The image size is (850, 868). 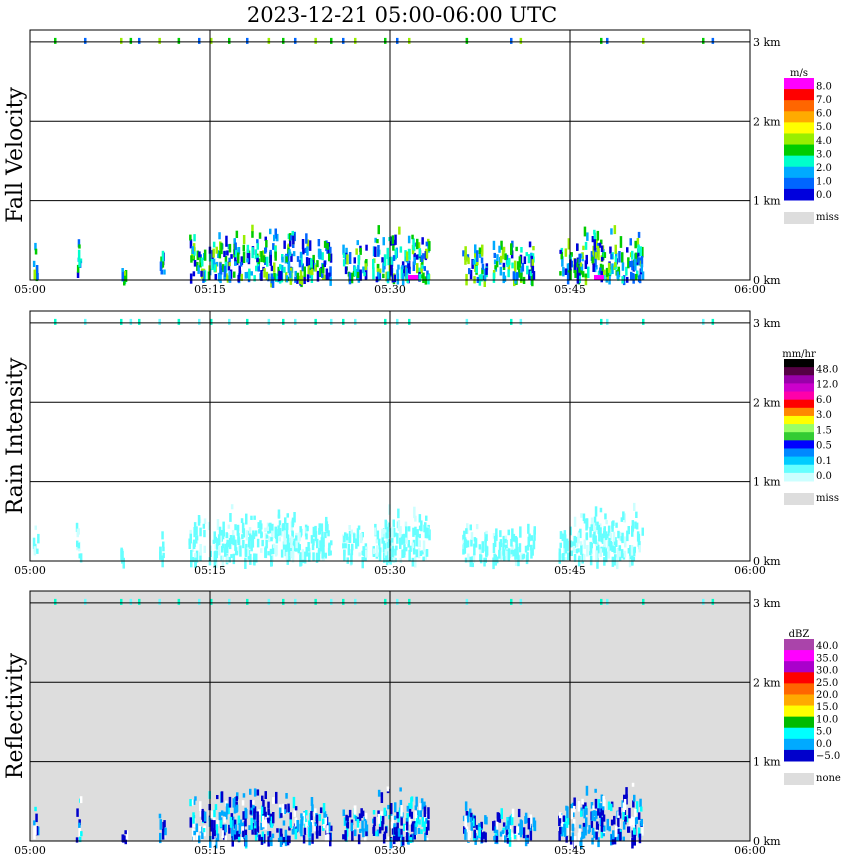 I want to click on fall-velocity-colorbar-swatch, so click(x=799, y=183).